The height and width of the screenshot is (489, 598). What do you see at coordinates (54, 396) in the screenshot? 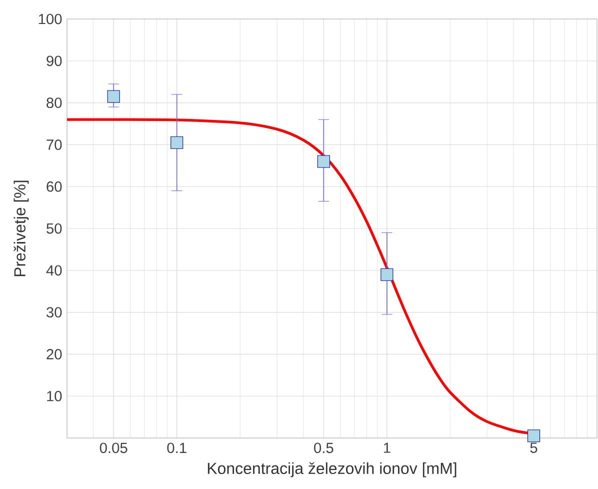
I see `y-tick-label: 10` at bounding box center [54, 396].